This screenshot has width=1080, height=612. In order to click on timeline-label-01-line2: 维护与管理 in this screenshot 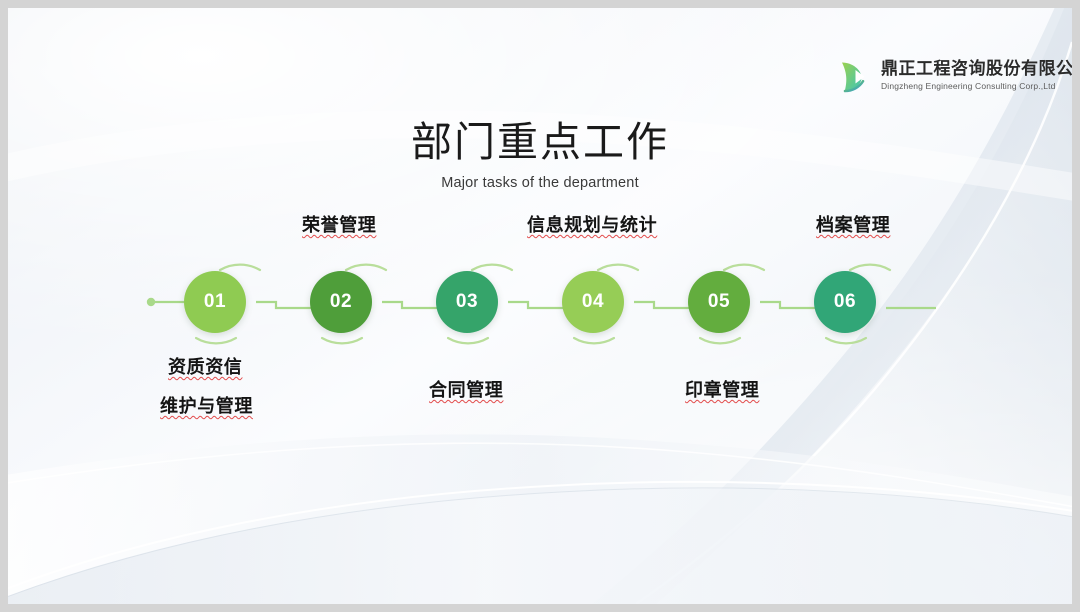, I will do `click(206, 406)`.